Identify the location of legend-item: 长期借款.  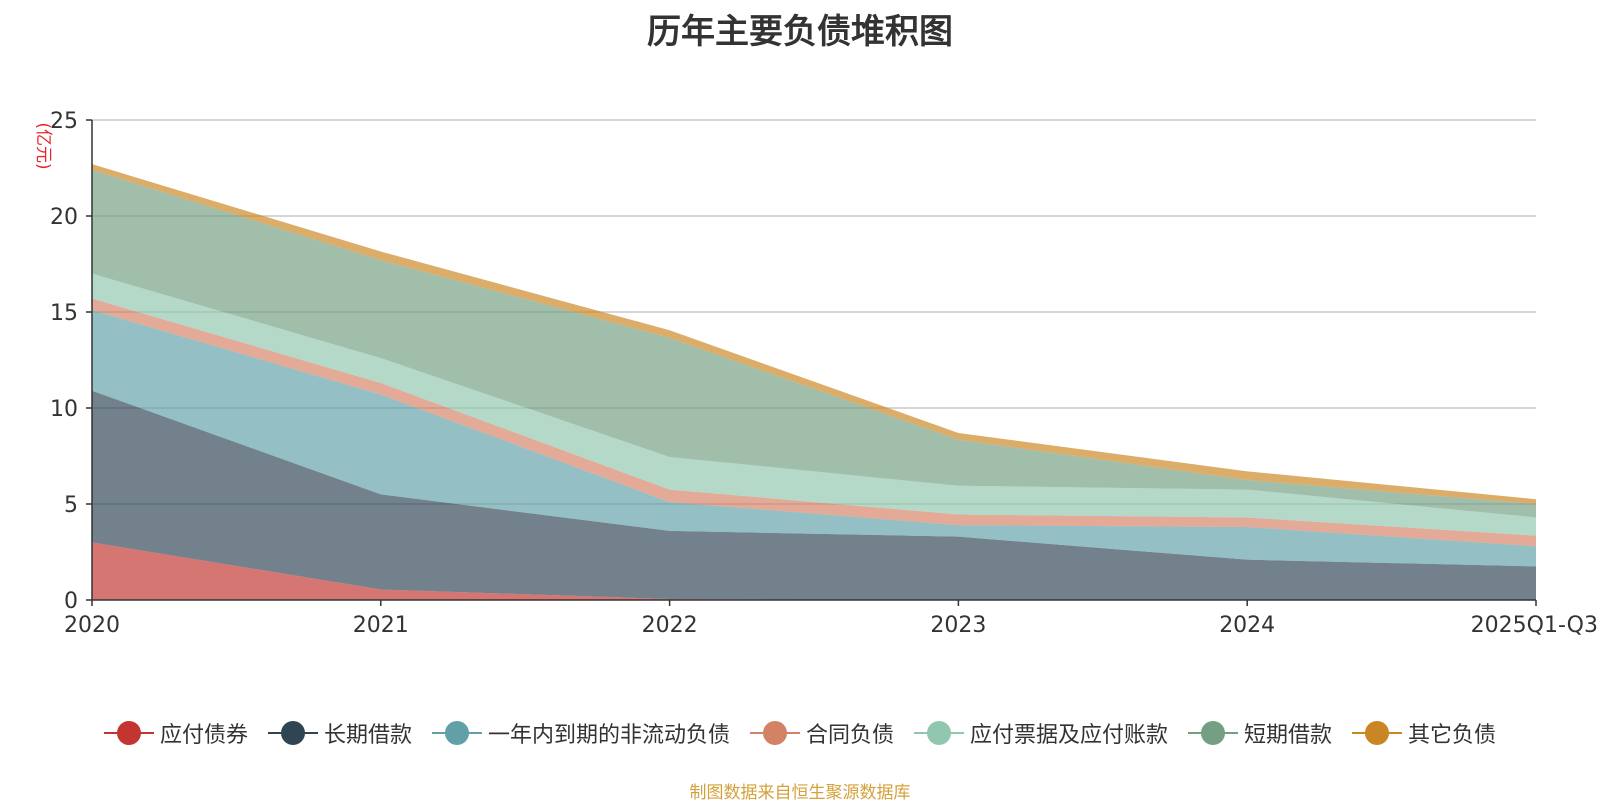
(339, 733).